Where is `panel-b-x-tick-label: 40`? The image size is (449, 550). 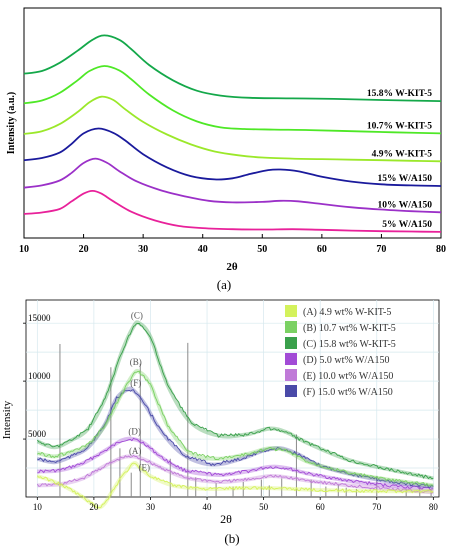 panel-b-x-tick-label: 40 is located at coordinates (208, 507).